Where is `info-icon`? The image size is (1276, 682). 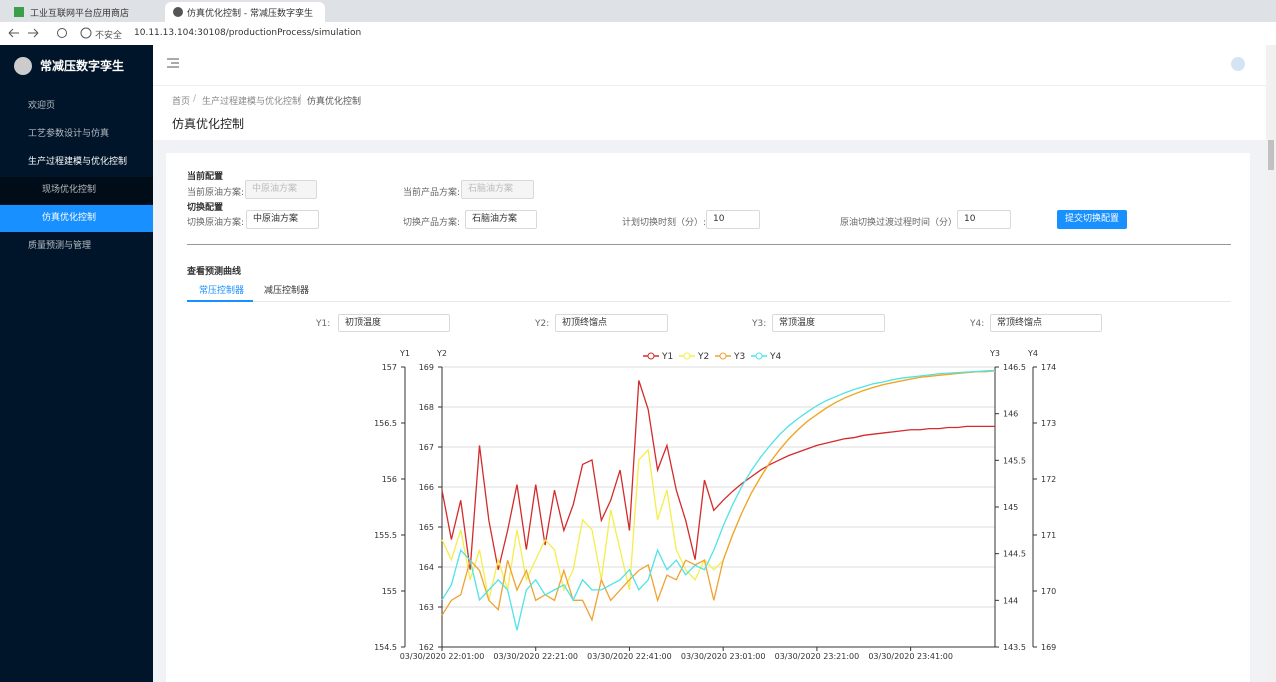 info-icon is located at coordinates (86, 33).